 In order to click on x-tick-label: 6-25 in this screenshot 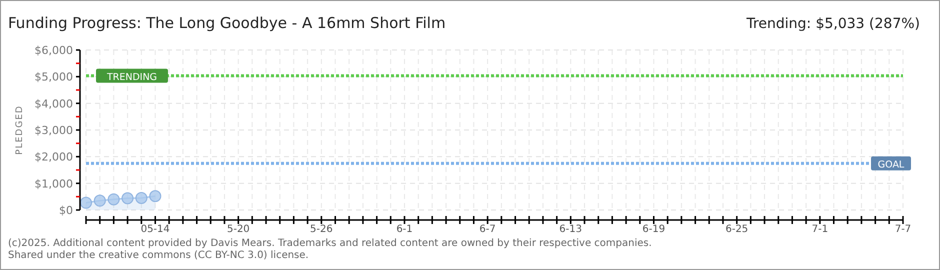, I will do `click(736, 229)`.